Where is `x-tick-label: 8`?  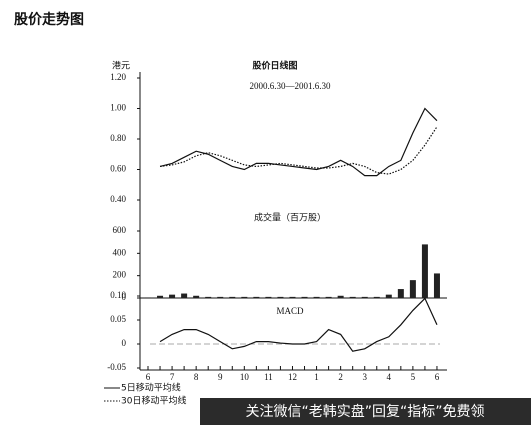
x-tick-label: 8 is located at coordinates (196, 377).